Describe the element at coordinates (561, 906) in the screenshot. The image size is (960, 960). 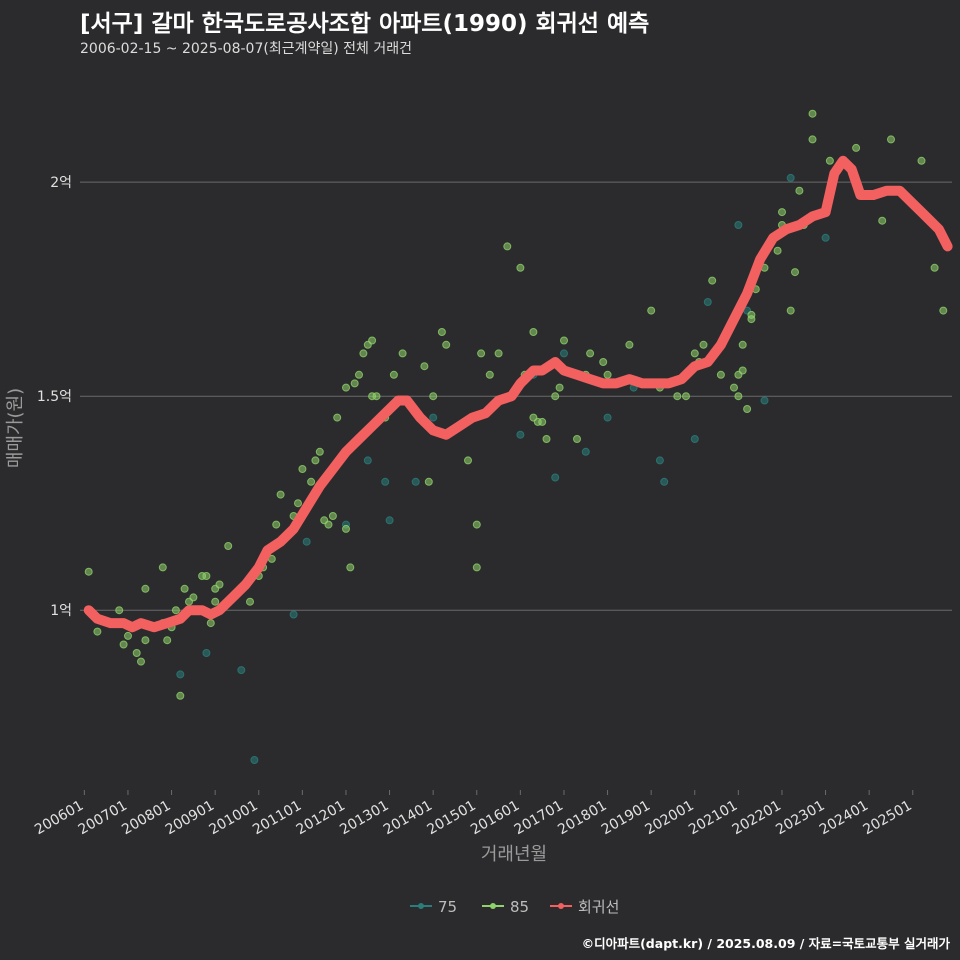
I see `legend-marker-regression` at that location.